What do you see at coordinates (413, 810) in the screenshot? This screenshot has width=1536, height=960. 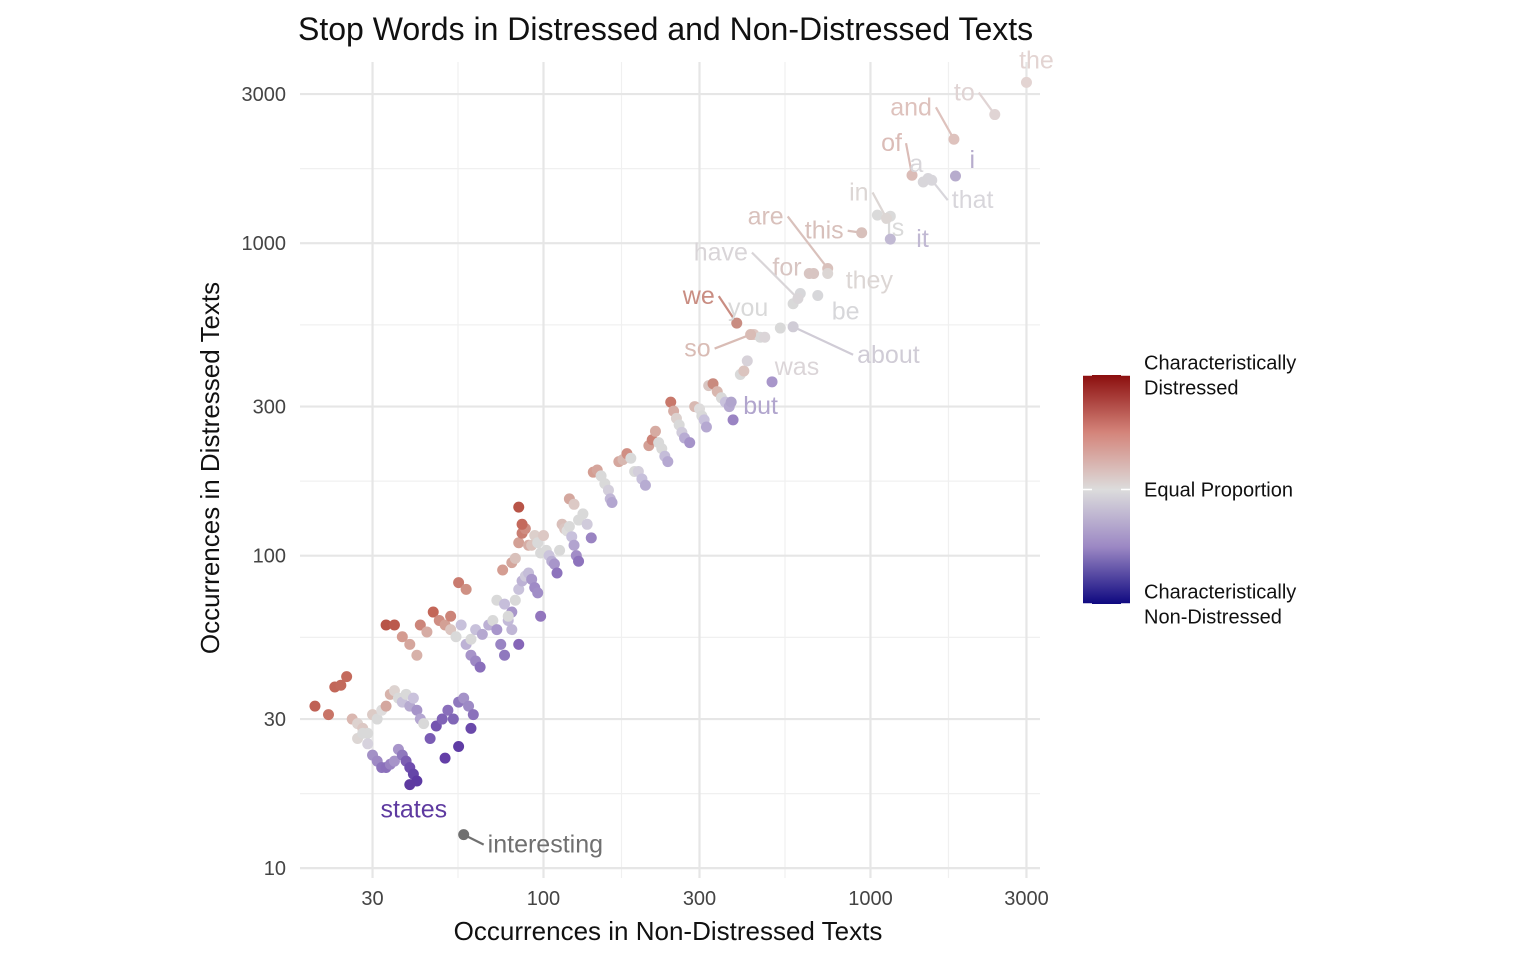 I see `word-label: states` at bounding box center [413, 810].